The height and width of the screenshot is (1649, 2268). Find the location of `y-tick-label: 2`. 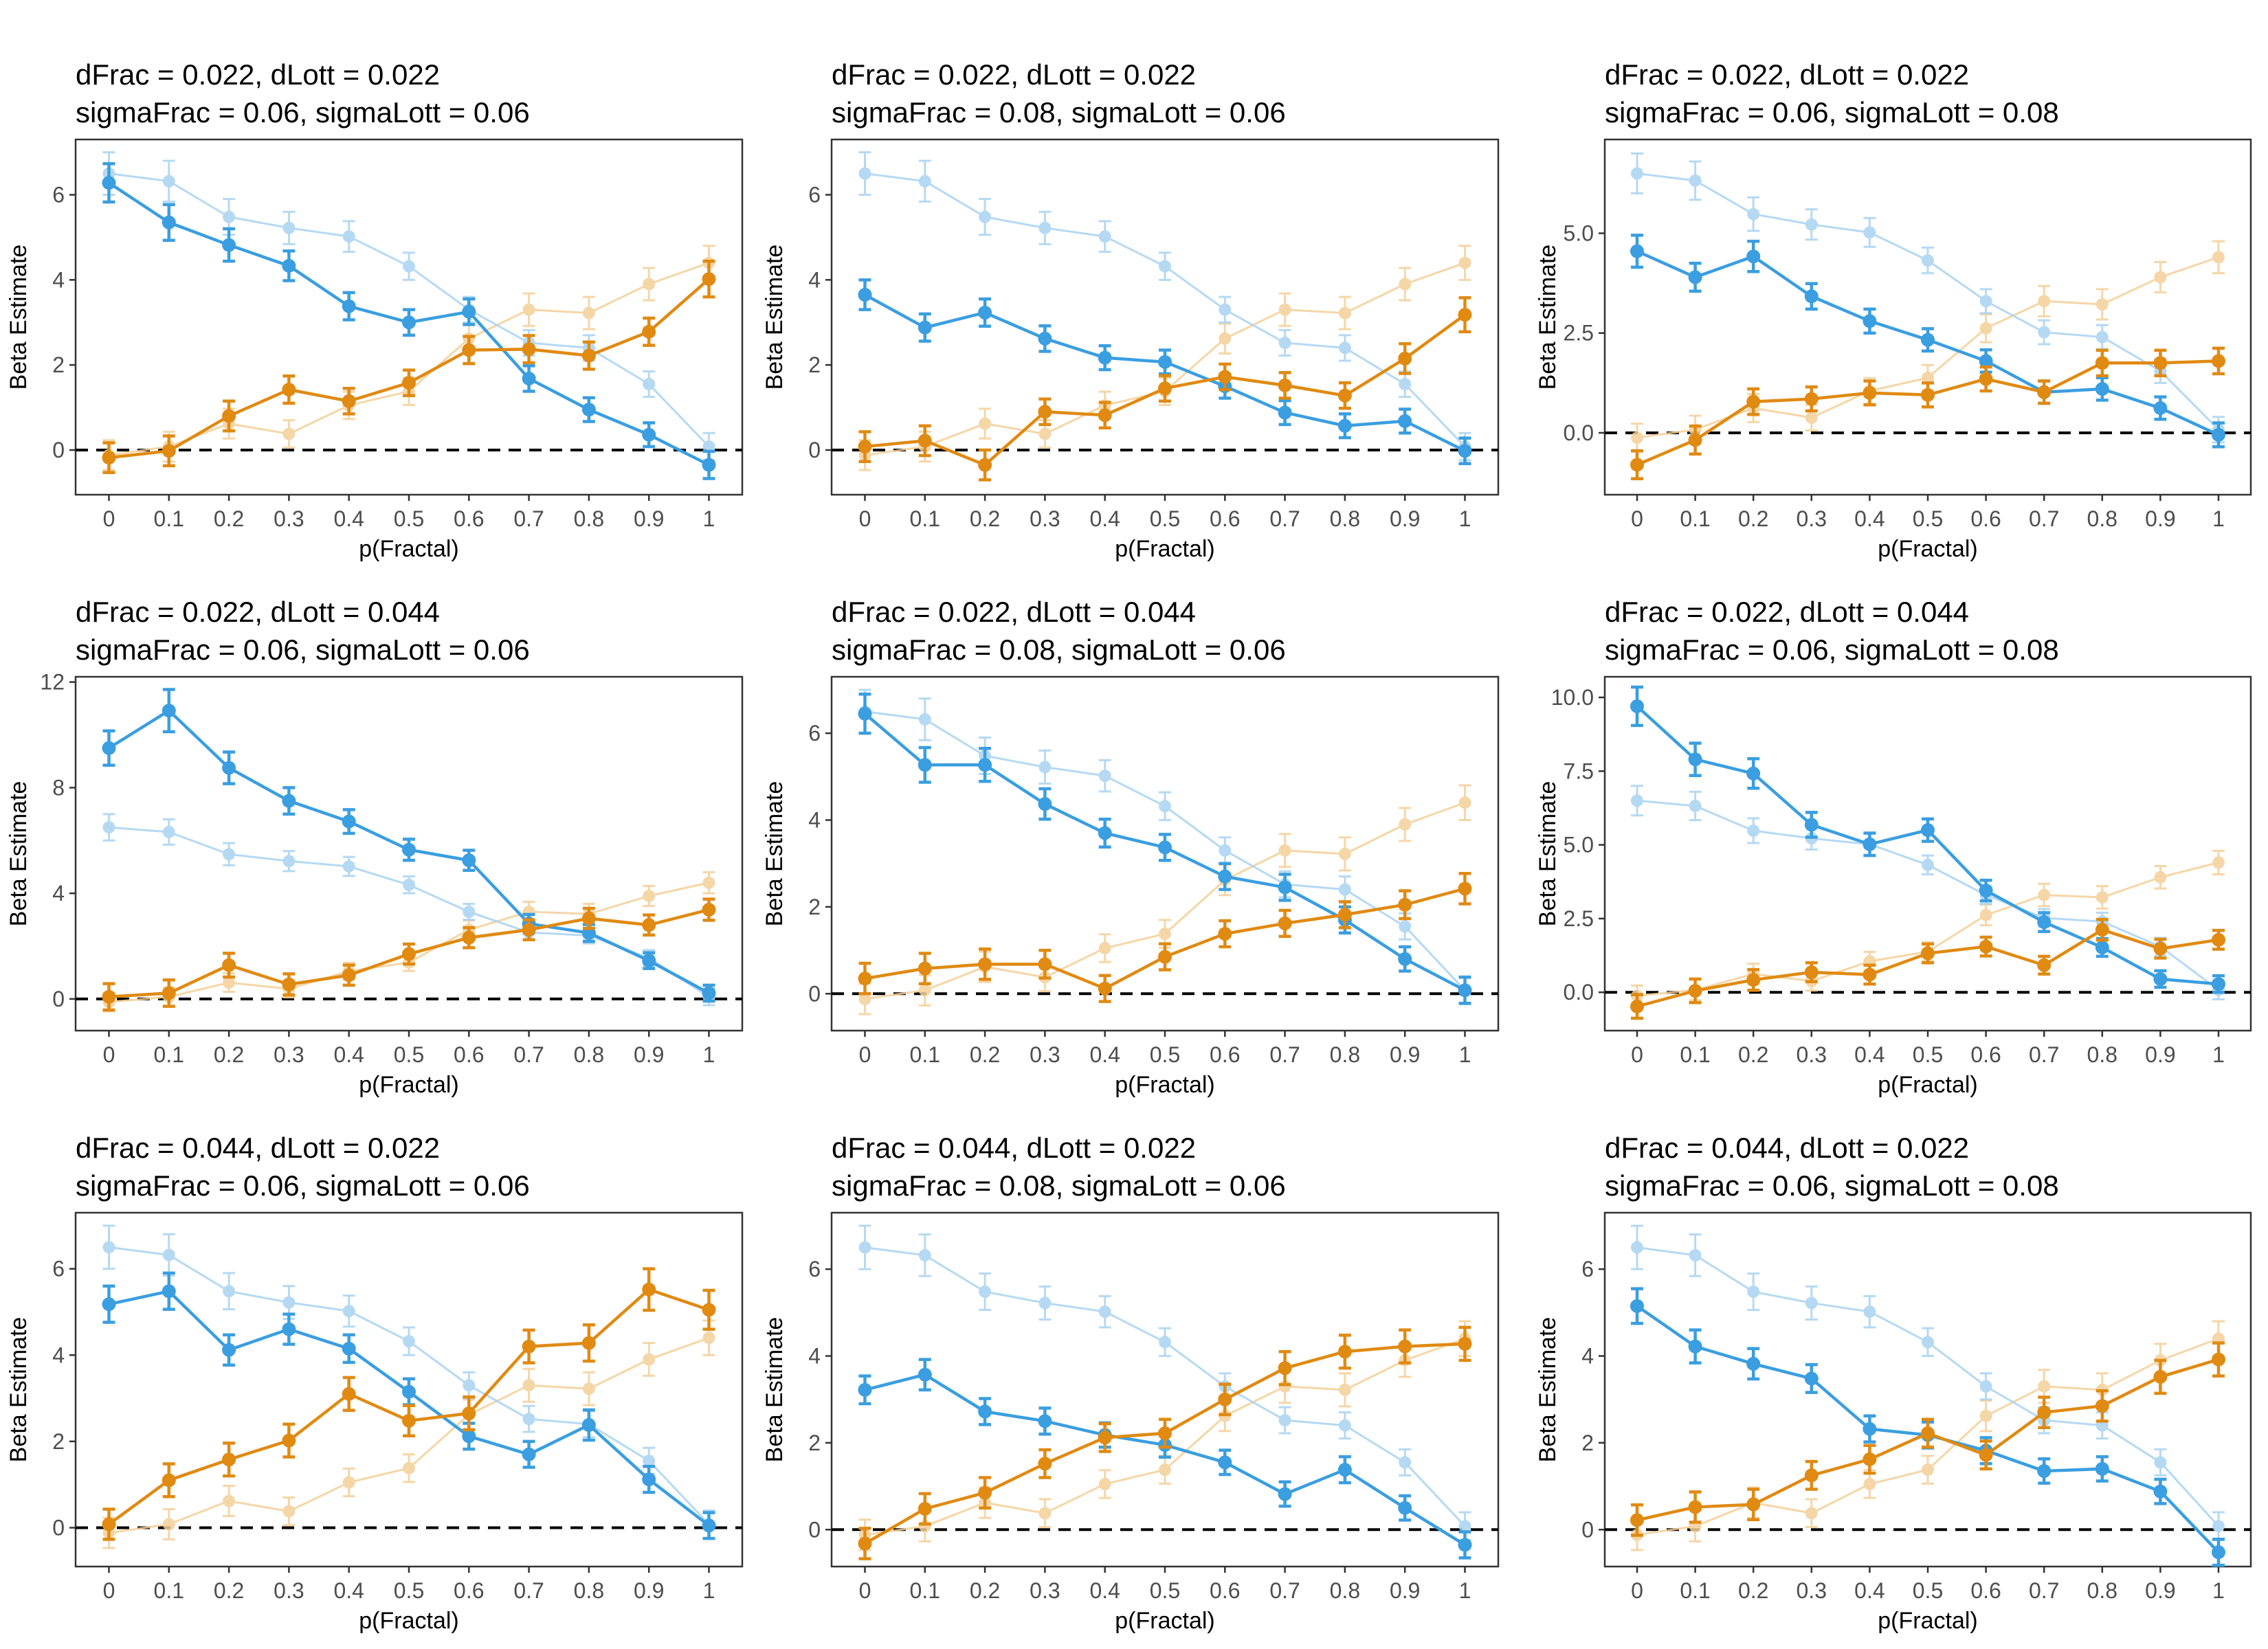

y-tick-label: 2 is located at coordinates (814, 907).